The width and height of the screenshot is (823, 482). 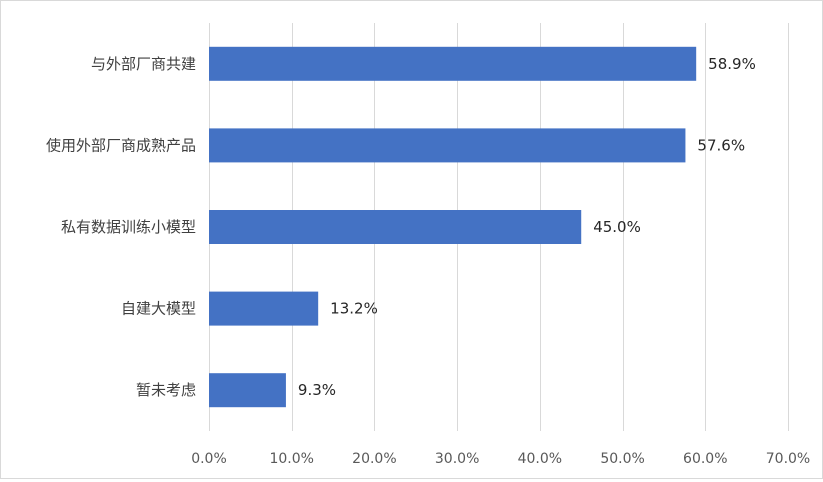 I want to click on category-label-1: 使用外部厂商成熟产品, so click(x=121, y=145).